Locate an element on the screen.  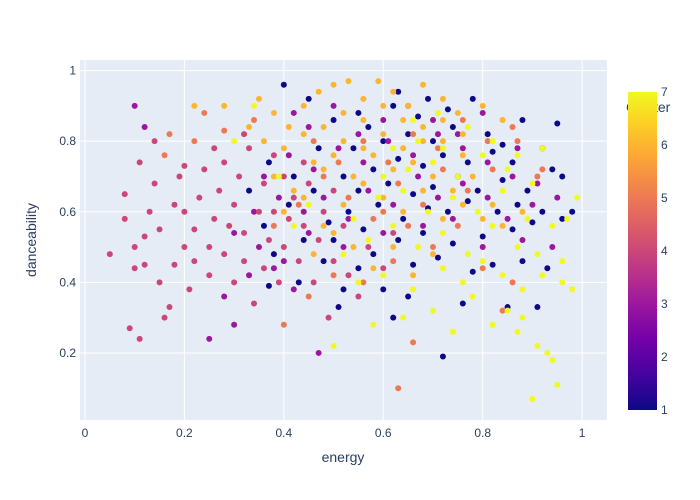
x-tick-label: 0.8 is located at coordinates (482, 433).